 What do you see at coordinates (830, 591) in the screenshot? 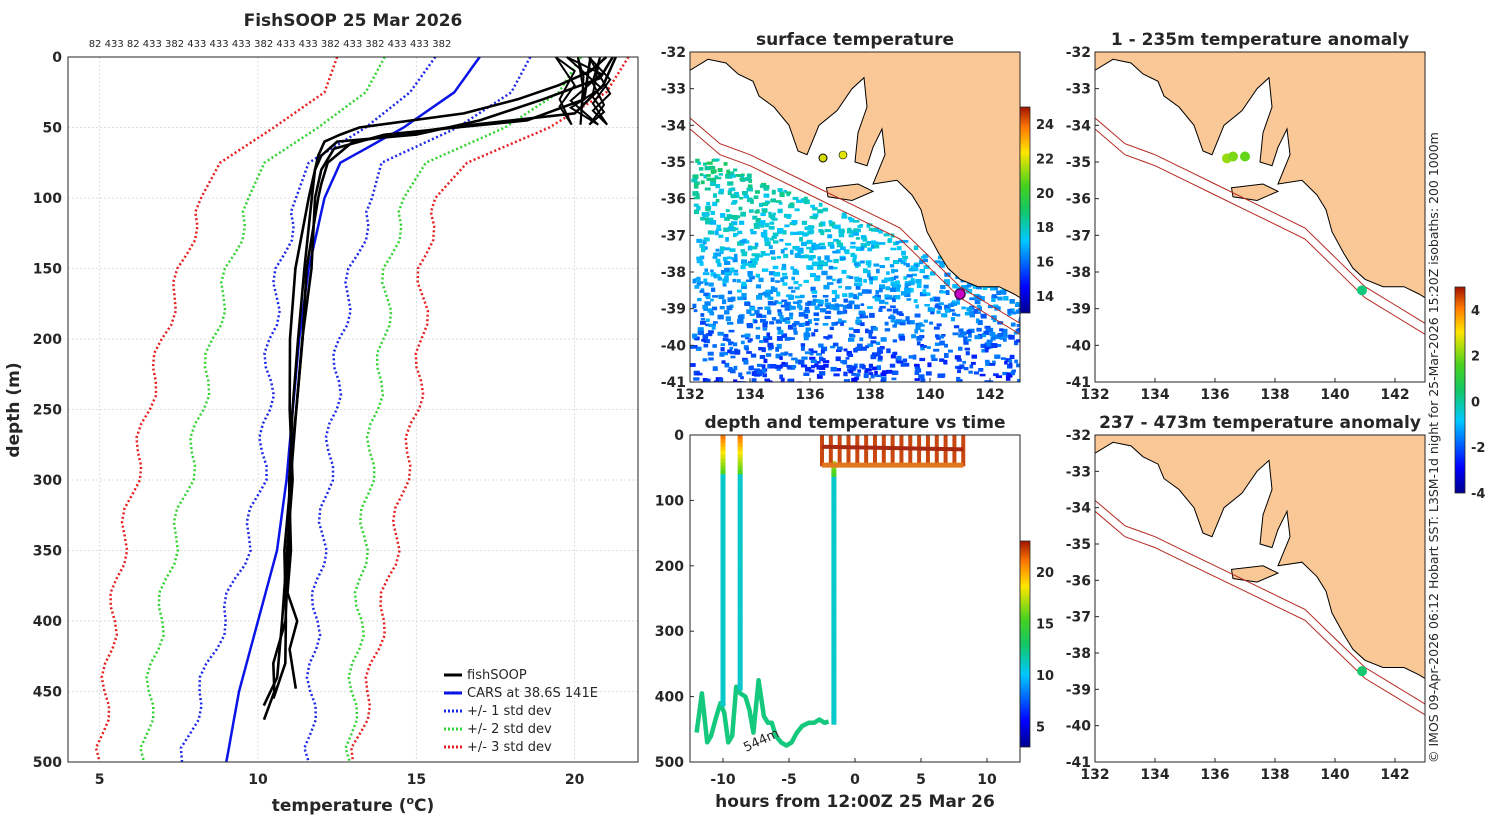
I see `depth-time-traces` at bounding box center [830, 591].